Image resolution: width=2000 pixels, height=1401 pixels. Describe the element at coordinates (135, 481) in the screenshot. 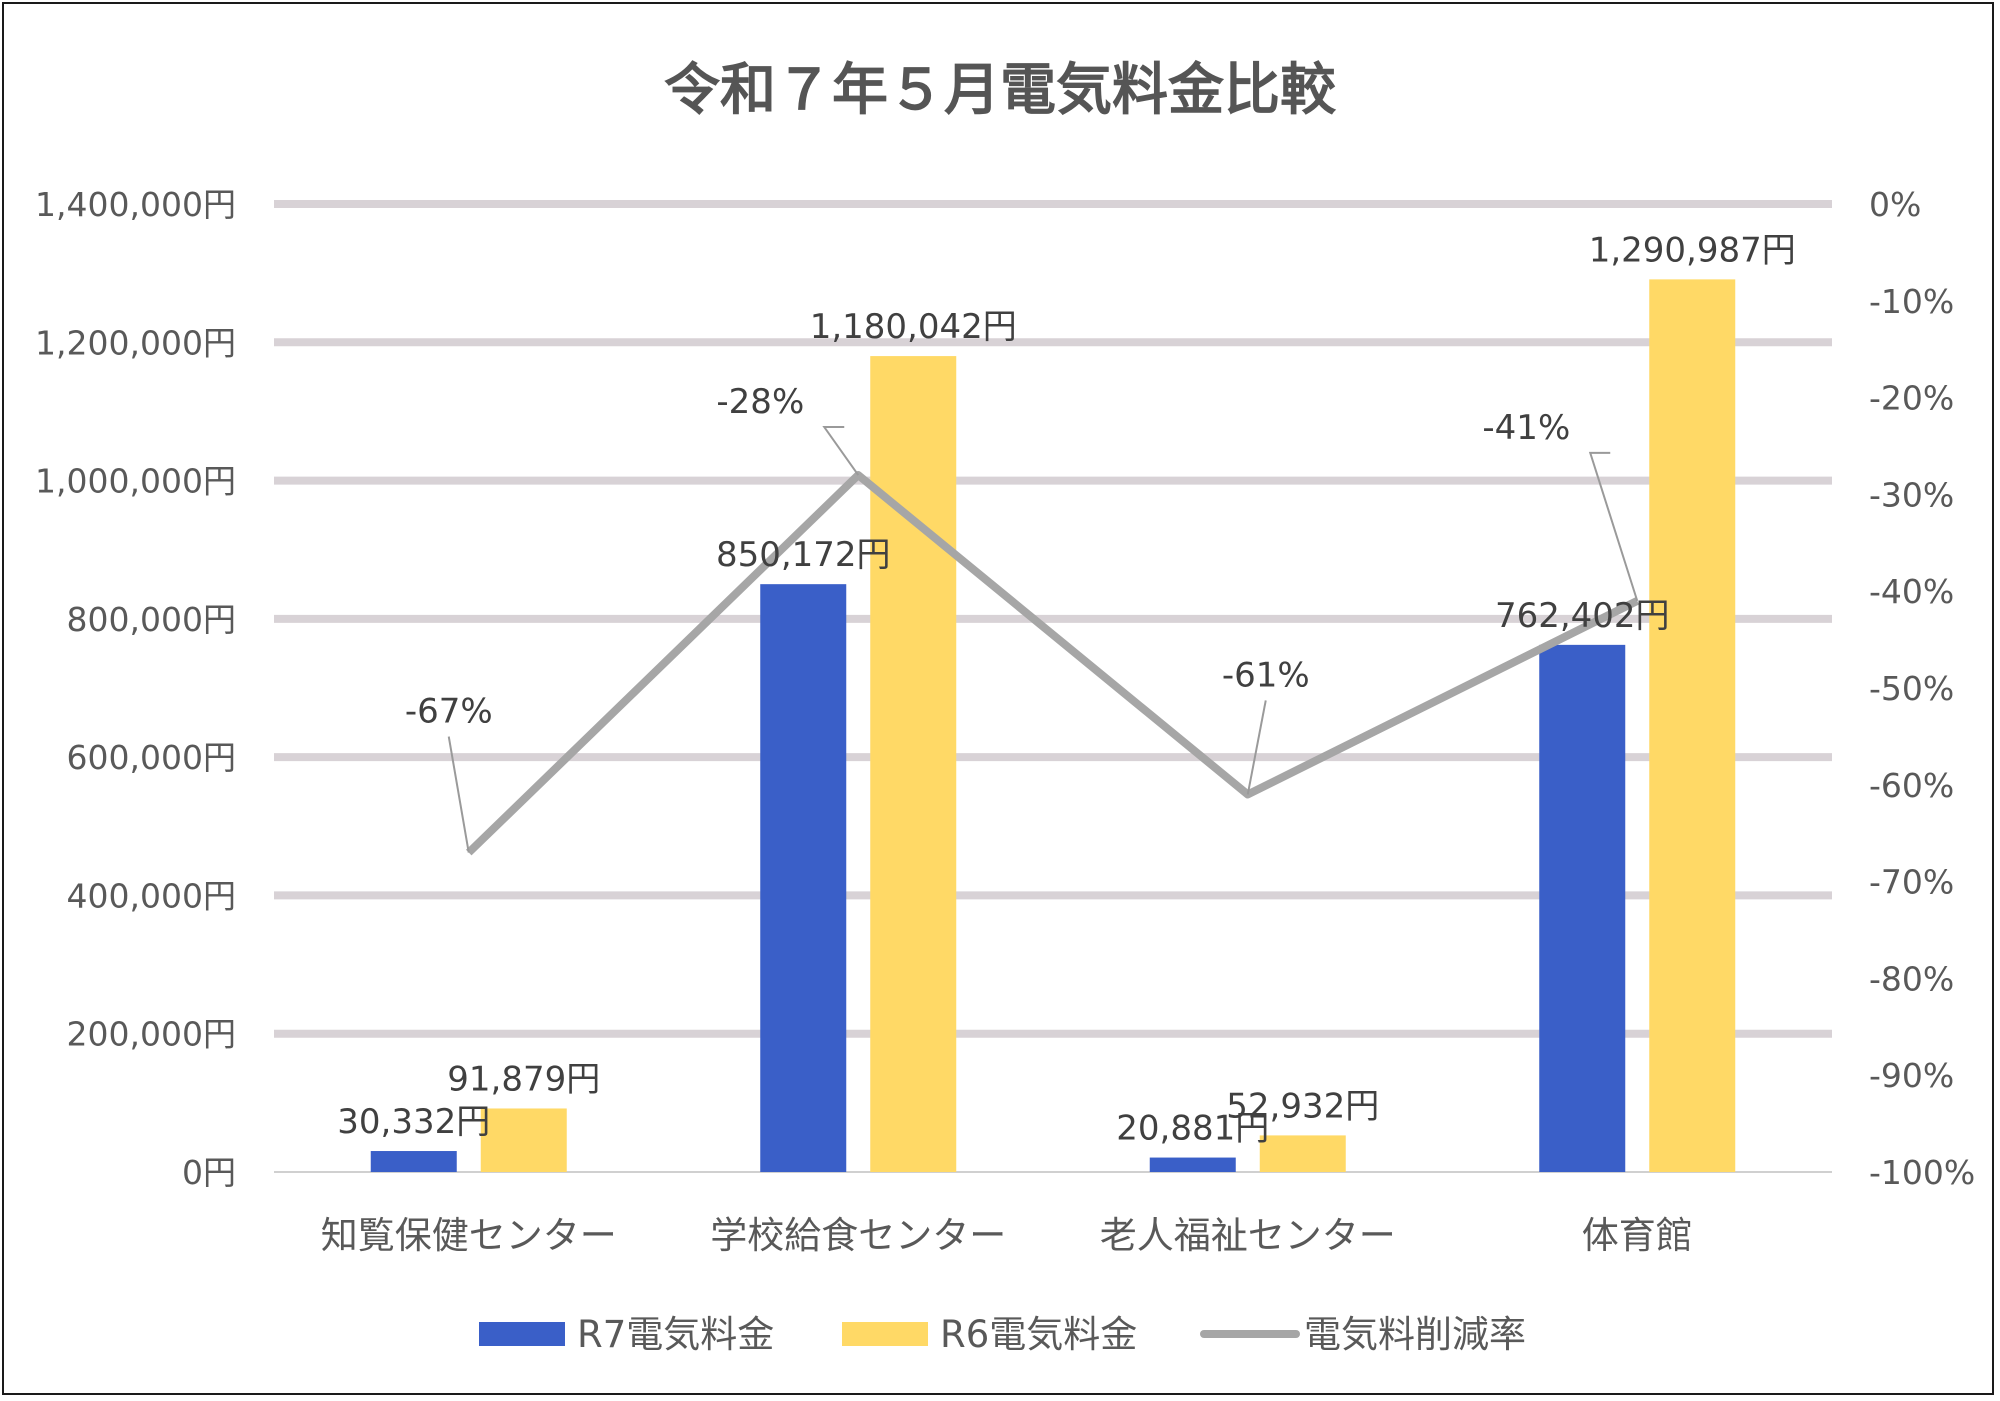

I see `left-tick-label: 1,000,000円` at that location.